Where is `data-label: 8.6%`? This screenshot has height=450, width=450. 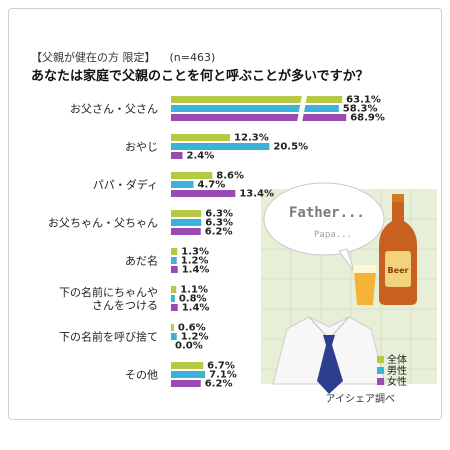 data-label: 8.6% is located at coordinates (230, 176).